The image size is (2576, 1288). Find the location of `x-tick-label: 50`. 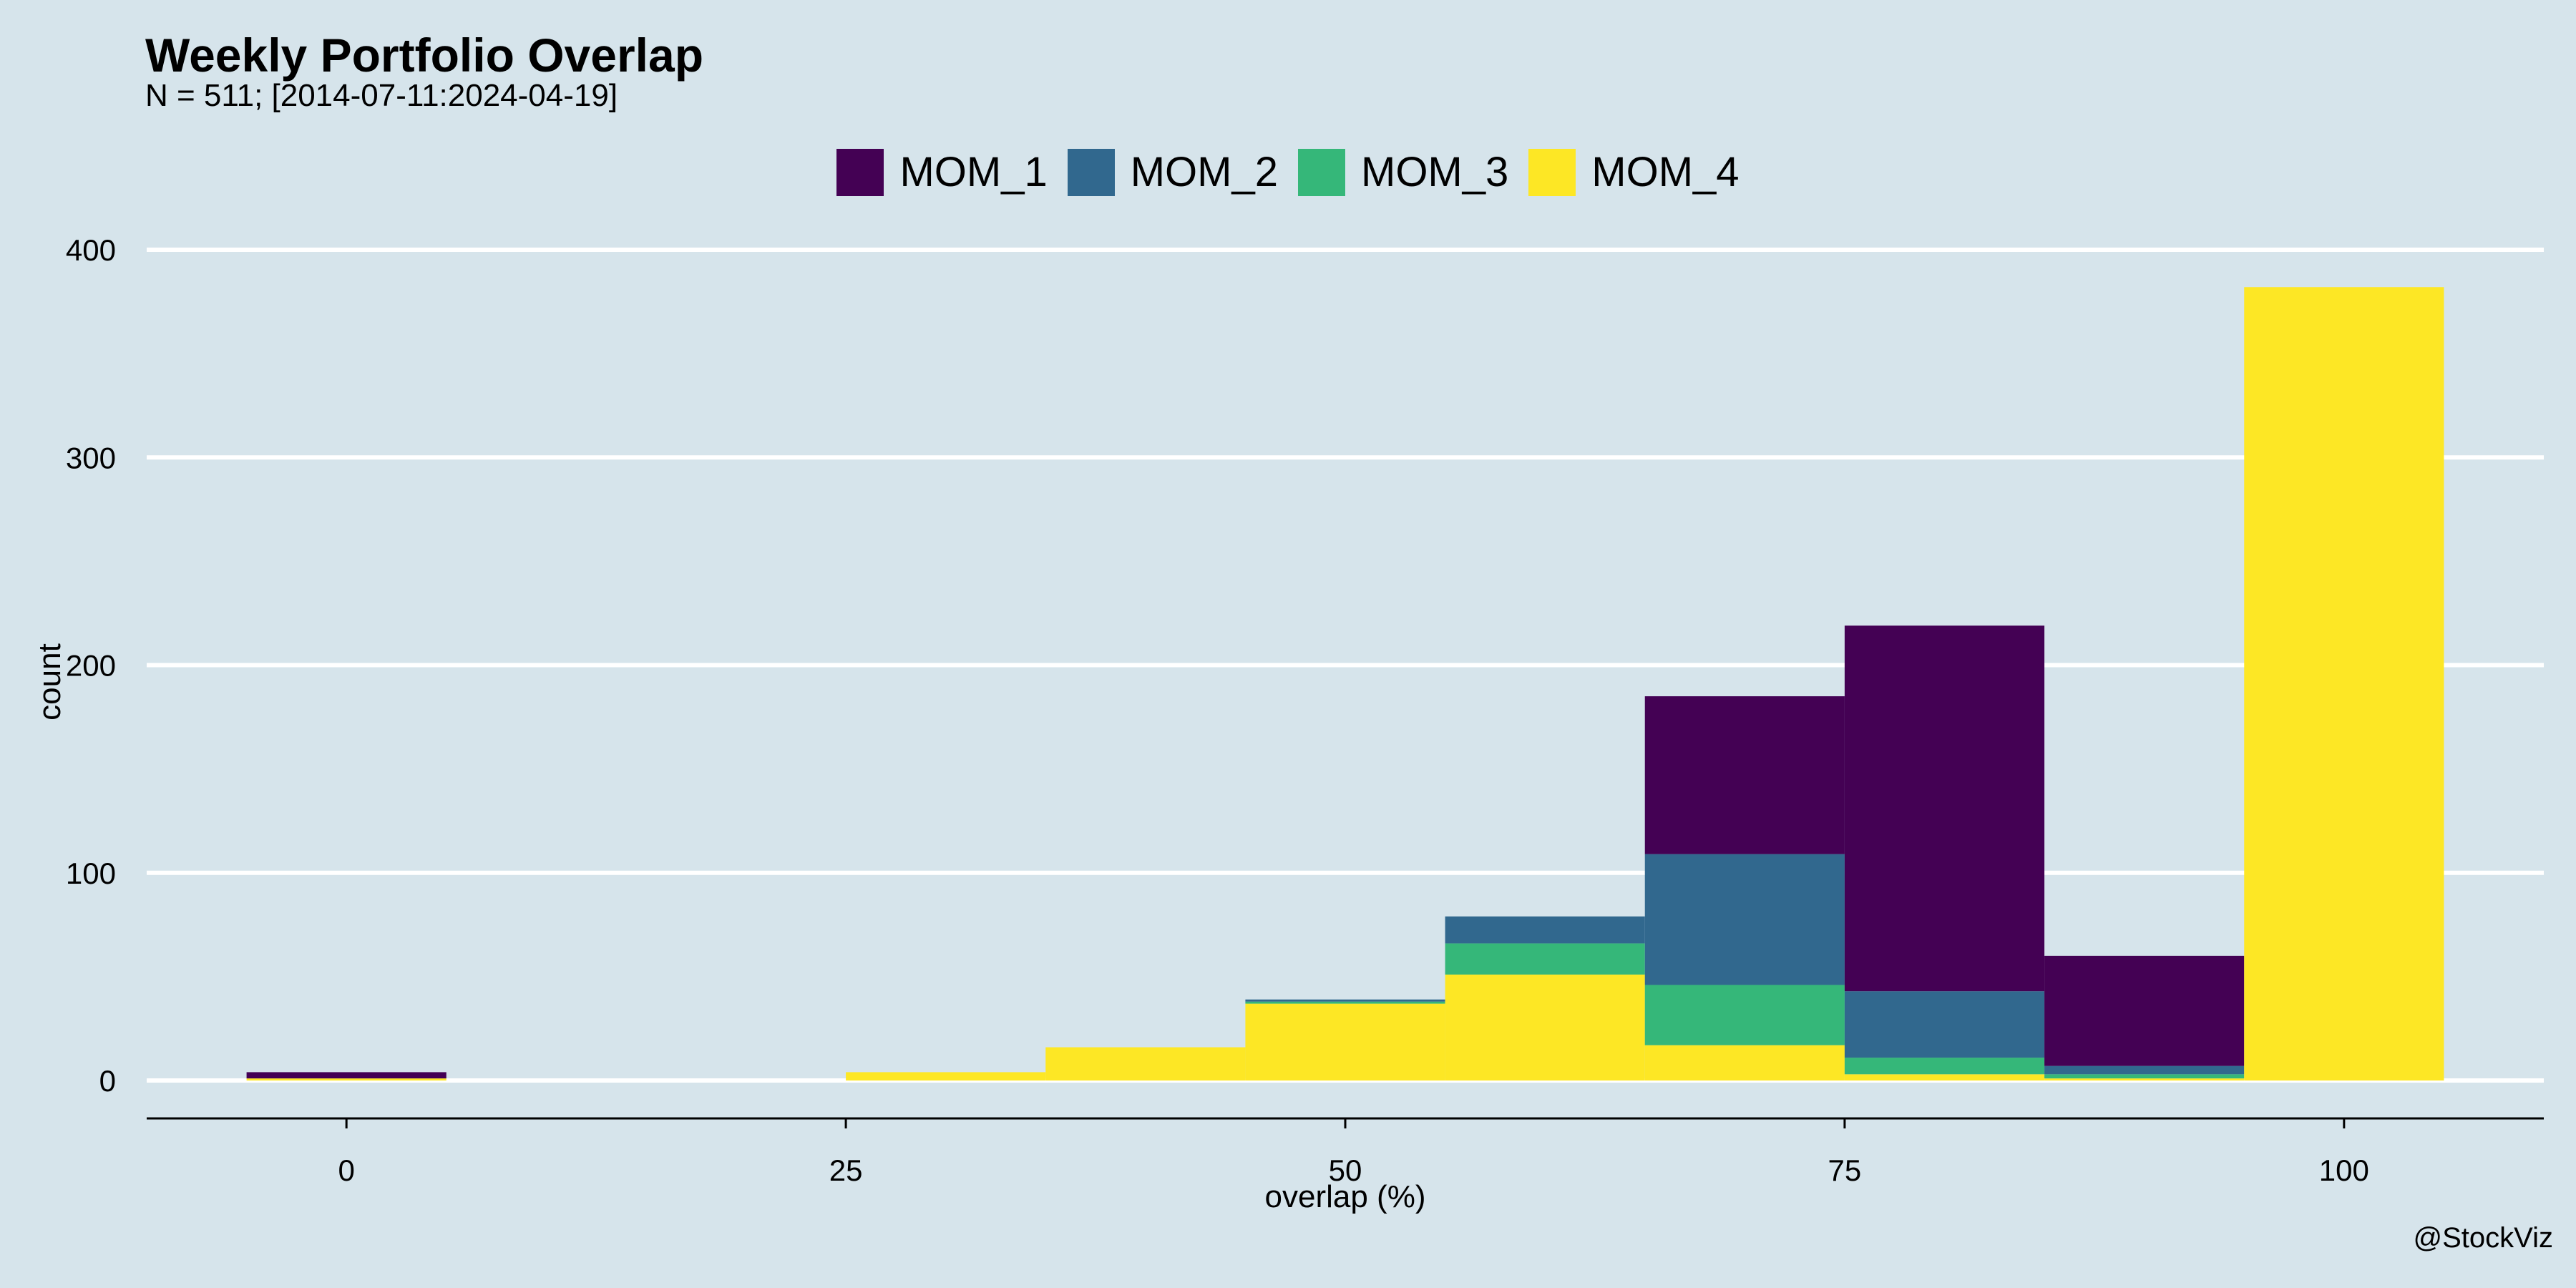

x-tick-label: 50 is located at coordinates (1345, 1170).